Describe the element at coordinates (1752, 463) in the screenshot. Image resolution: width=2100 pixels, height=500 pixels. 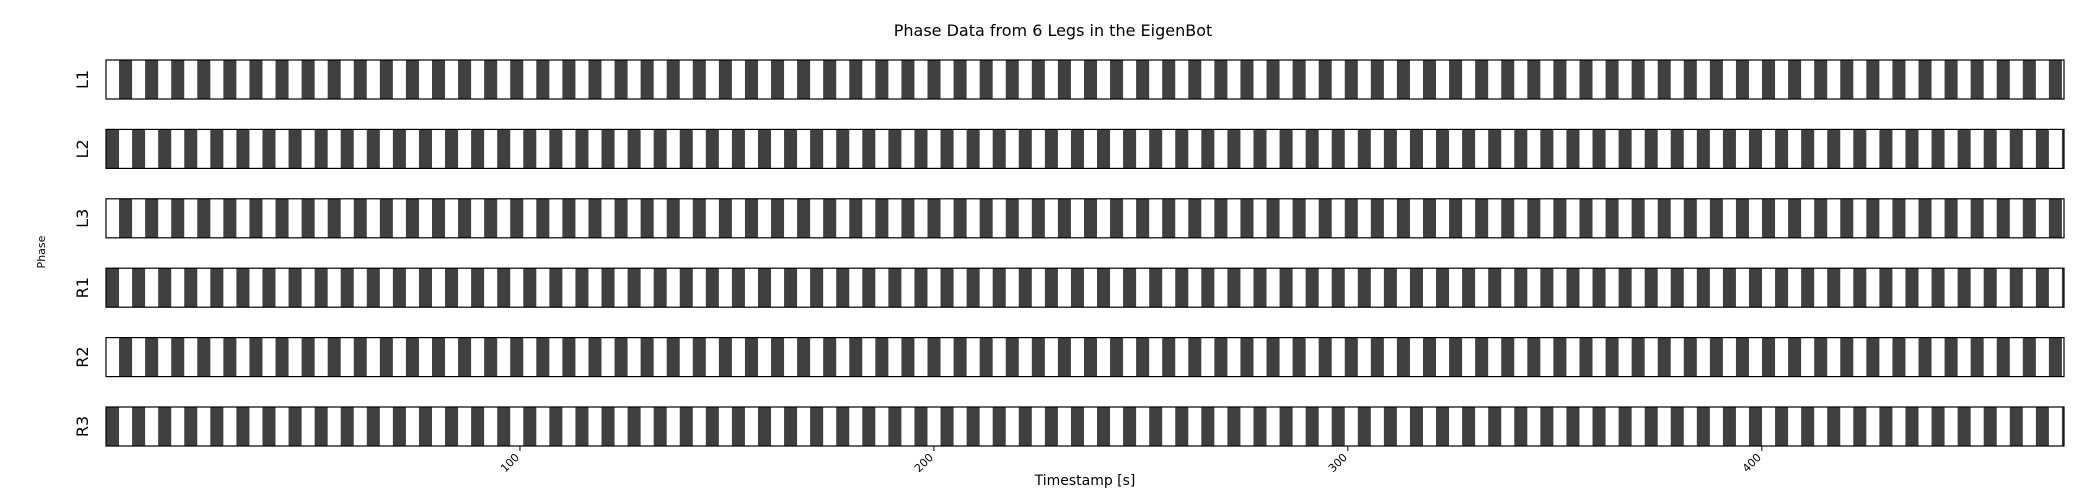
I see `x-tick-label: 400` at that location.